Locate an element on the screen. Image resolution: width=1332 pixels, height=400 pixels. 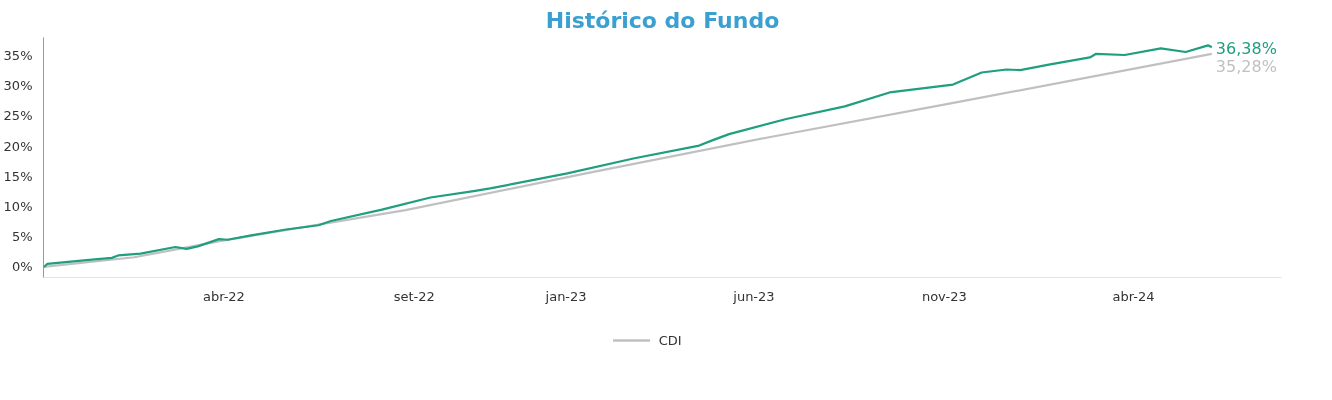
x-tick-label: set-22 is located at coordinates (414, 296).